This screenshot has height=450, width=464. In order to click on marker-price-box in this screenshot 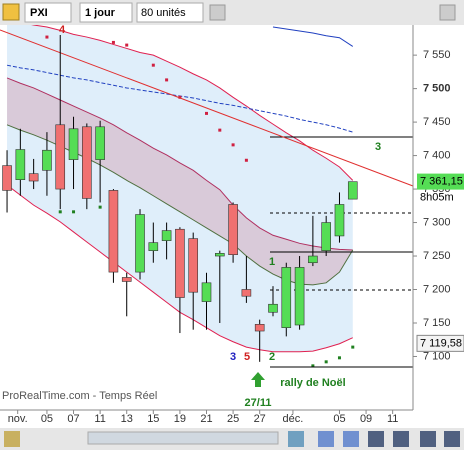, I will do `click(440, 343)`.